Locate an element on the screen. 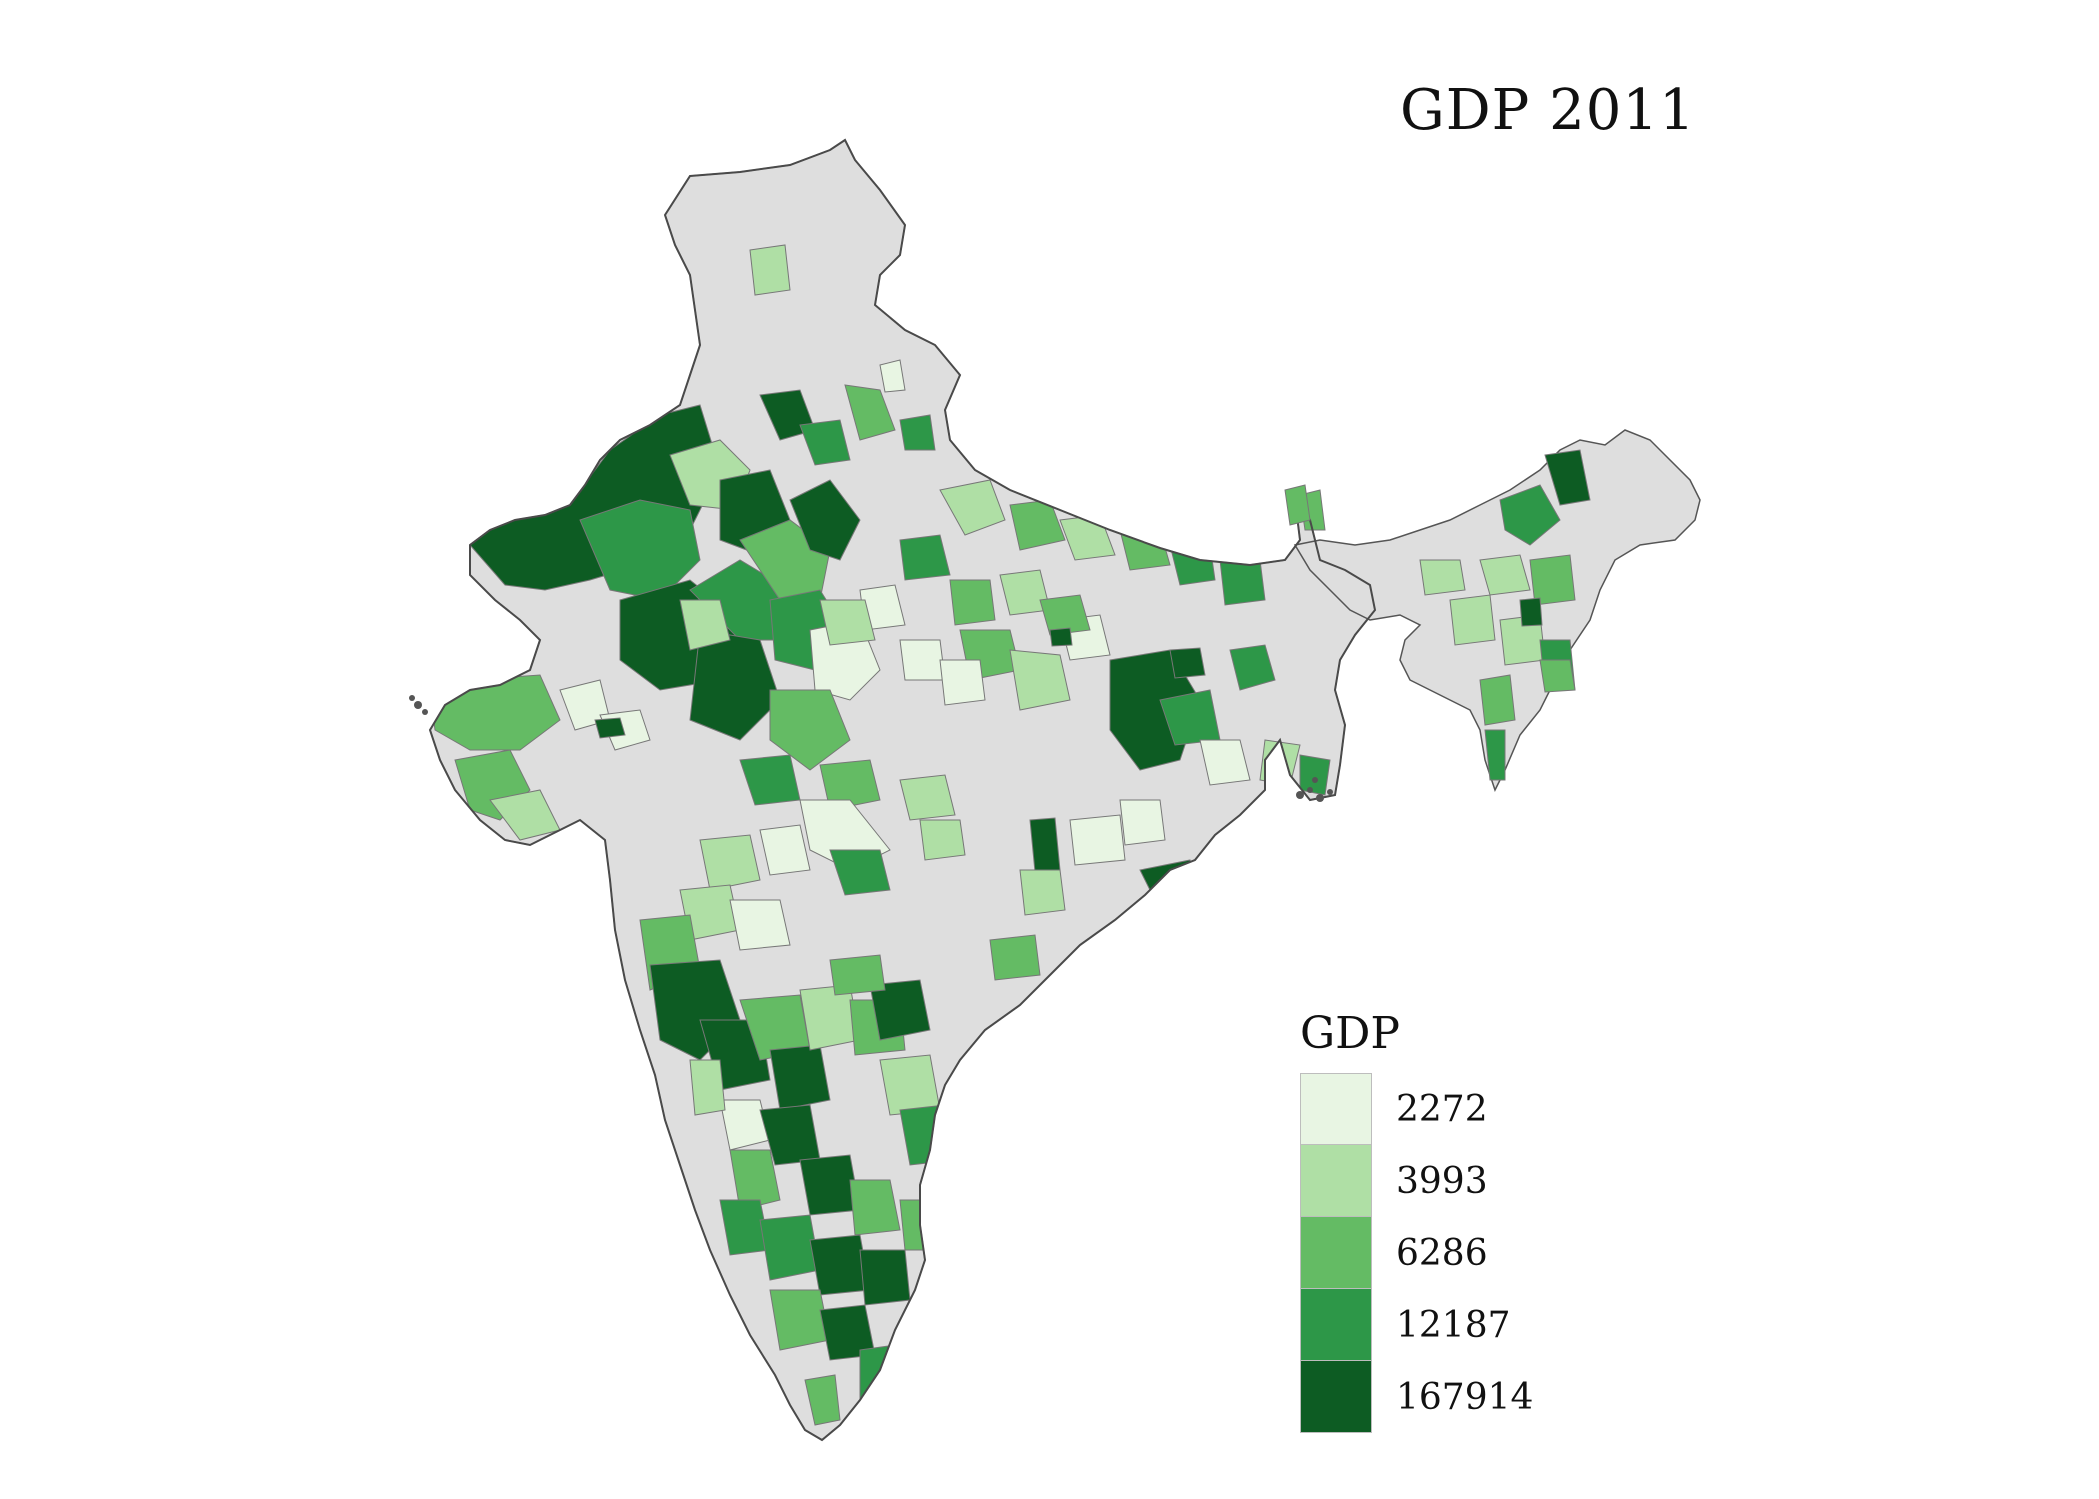 The width and height of the screenshot is (2099, 1499). legend-item: 12187 is located at coordinates (1450, 1325).